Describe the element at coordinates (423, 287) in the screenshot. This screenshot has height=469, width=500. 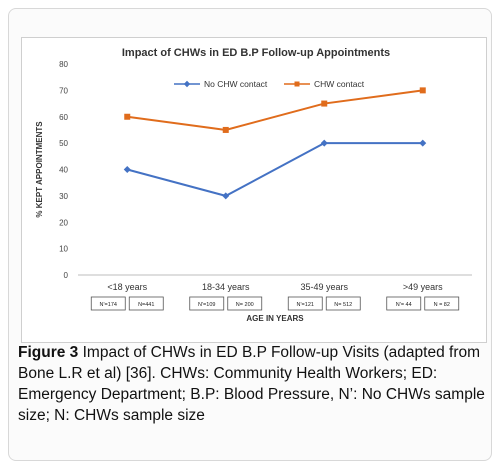
I see `x-tick-label: >49 years` at that location.